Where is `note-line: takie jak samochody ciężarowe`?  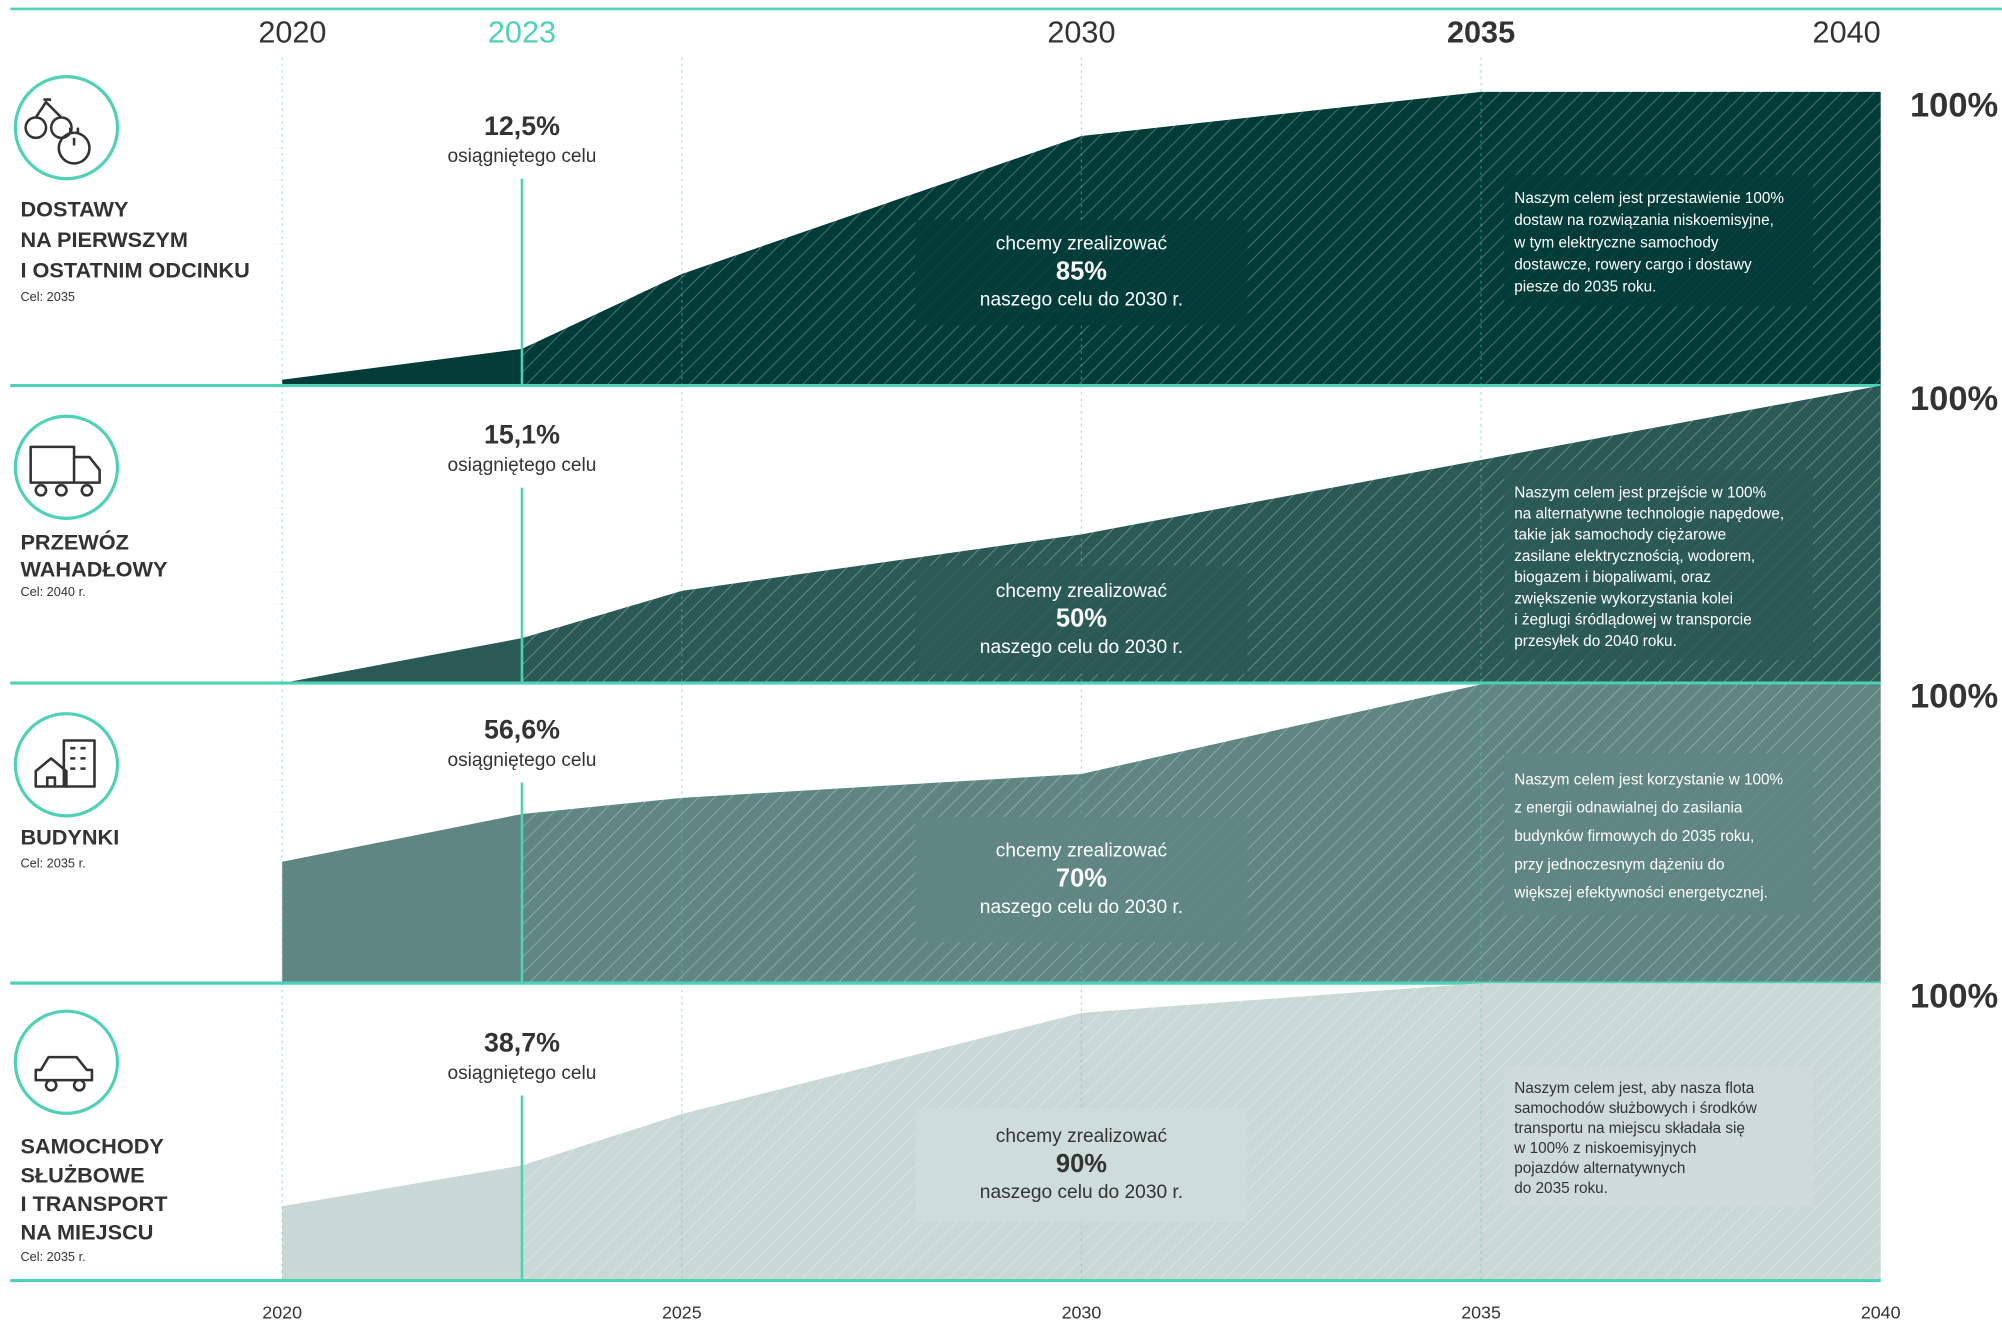 note-line: takie jak samochody ciężarowe is located at coordinates (1620, 535).